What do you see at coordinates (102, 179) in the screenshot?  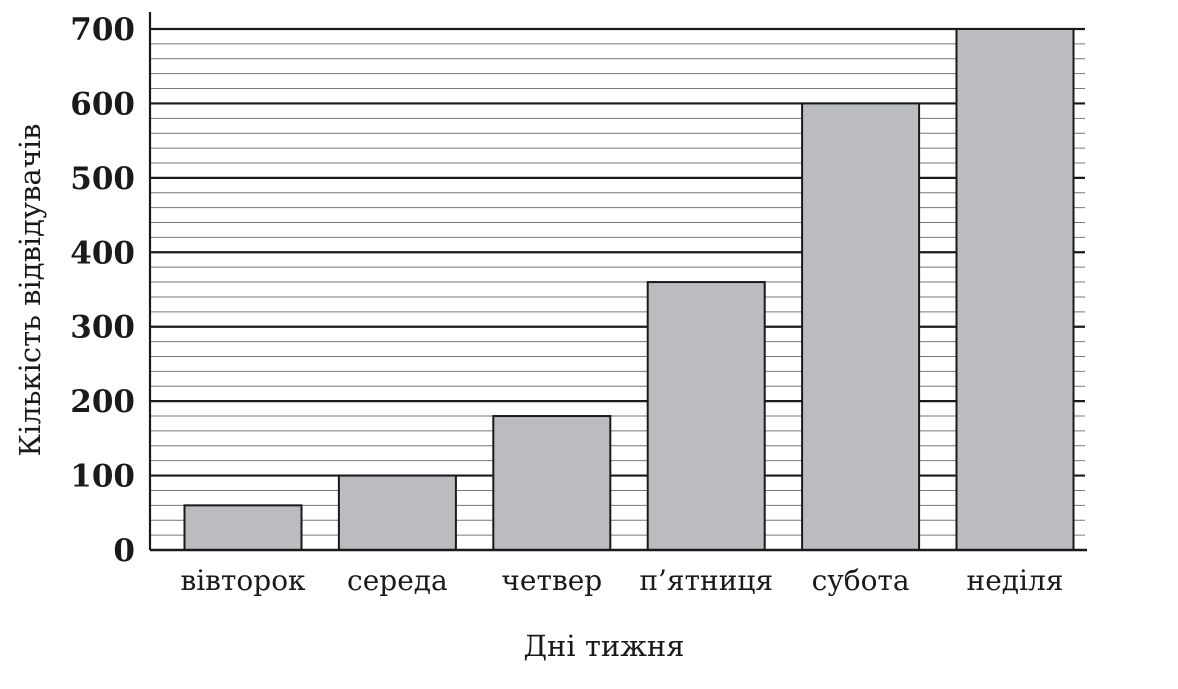 I see `y-tick-label: 500` at bounding box center [102, 179].